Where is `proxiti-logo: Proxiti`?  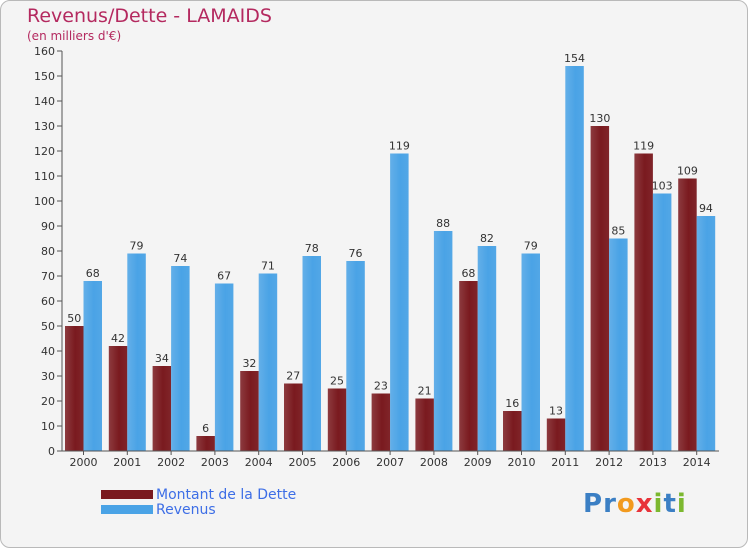
proxiti-logo: Proxiti is located at coordinates (635, 504).